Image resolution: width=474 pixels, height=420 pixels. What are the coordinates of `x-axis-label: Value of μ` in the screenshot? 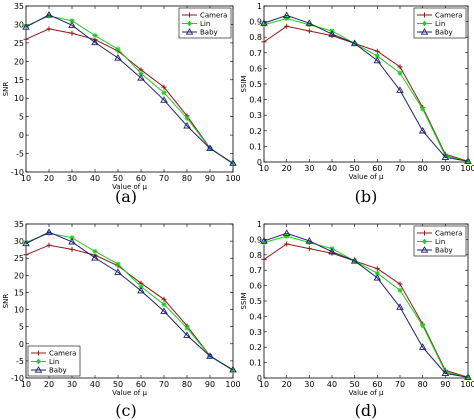 It's located at (129, 187).